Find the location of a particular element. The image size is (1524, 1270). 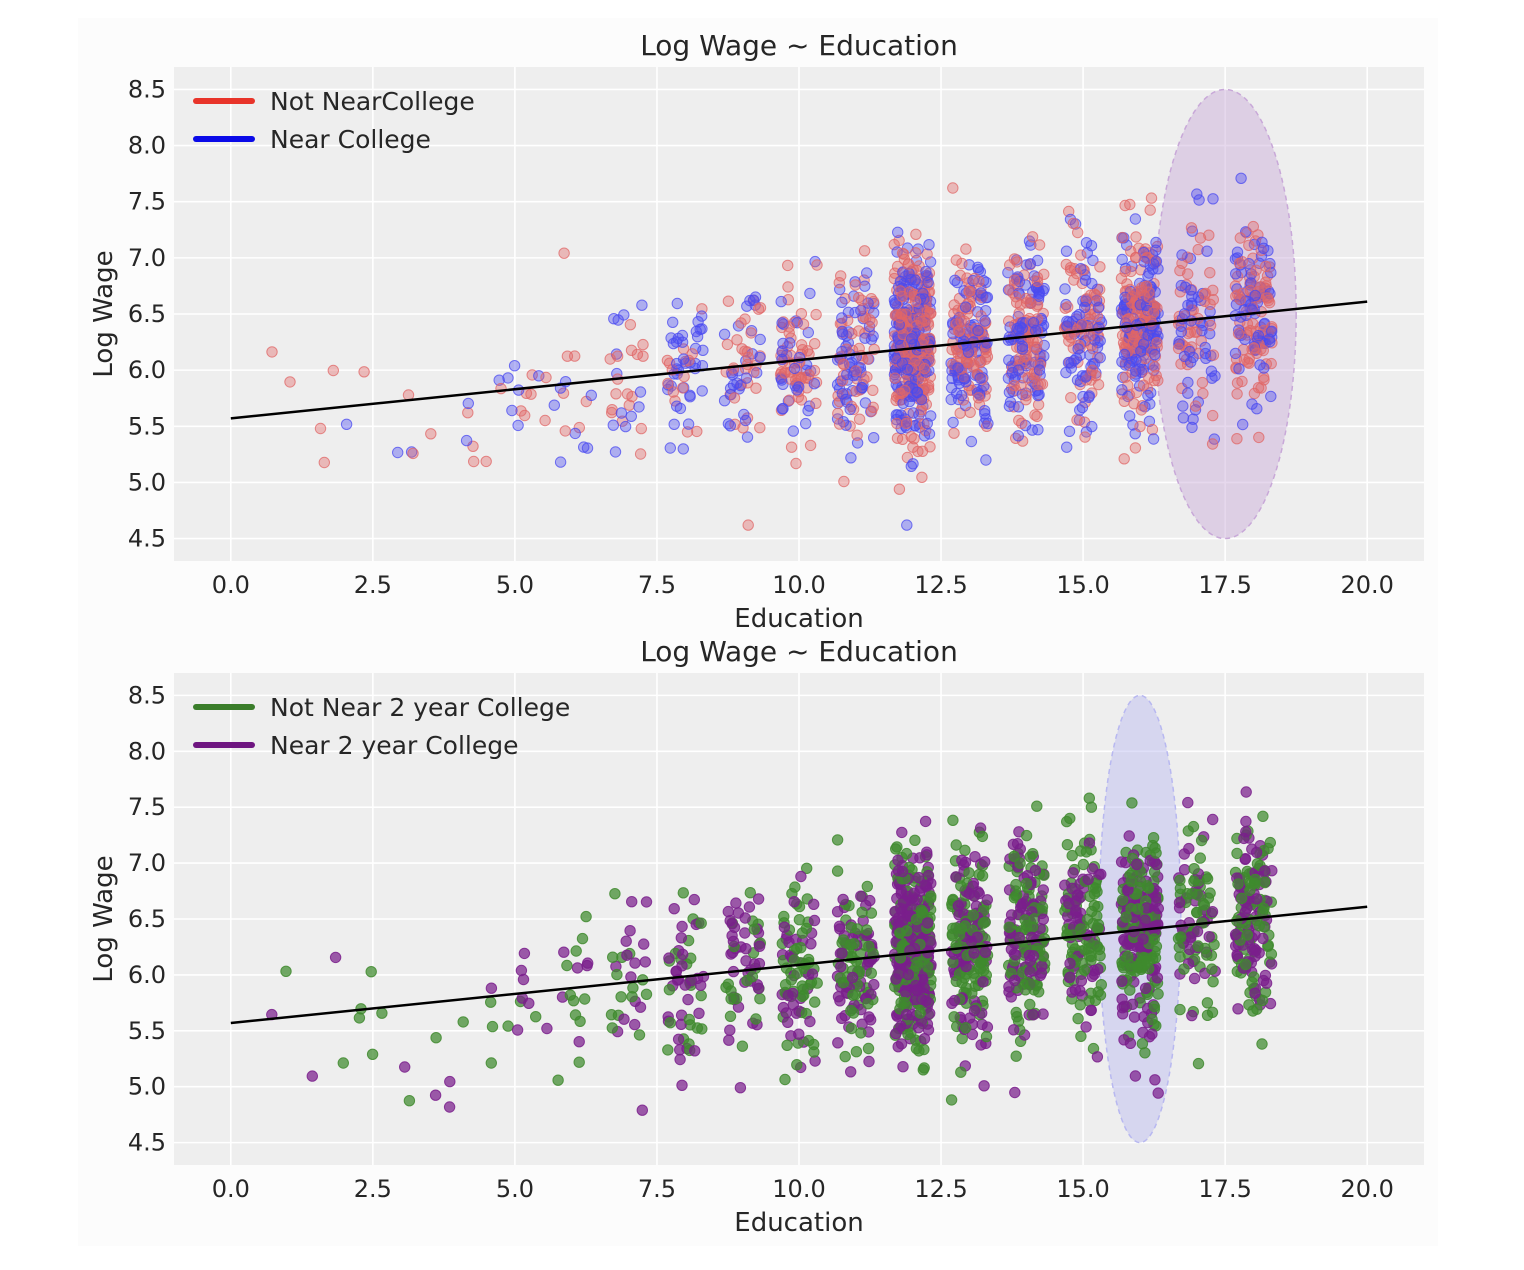

x-tick-label: 2.5 is located at coordinates (373, 1189).